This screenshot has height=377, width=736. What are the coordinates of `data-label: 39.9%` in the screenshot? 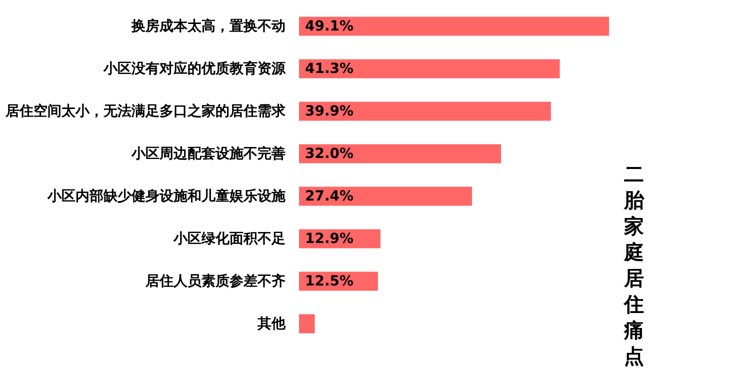 It's located at (329, 111).